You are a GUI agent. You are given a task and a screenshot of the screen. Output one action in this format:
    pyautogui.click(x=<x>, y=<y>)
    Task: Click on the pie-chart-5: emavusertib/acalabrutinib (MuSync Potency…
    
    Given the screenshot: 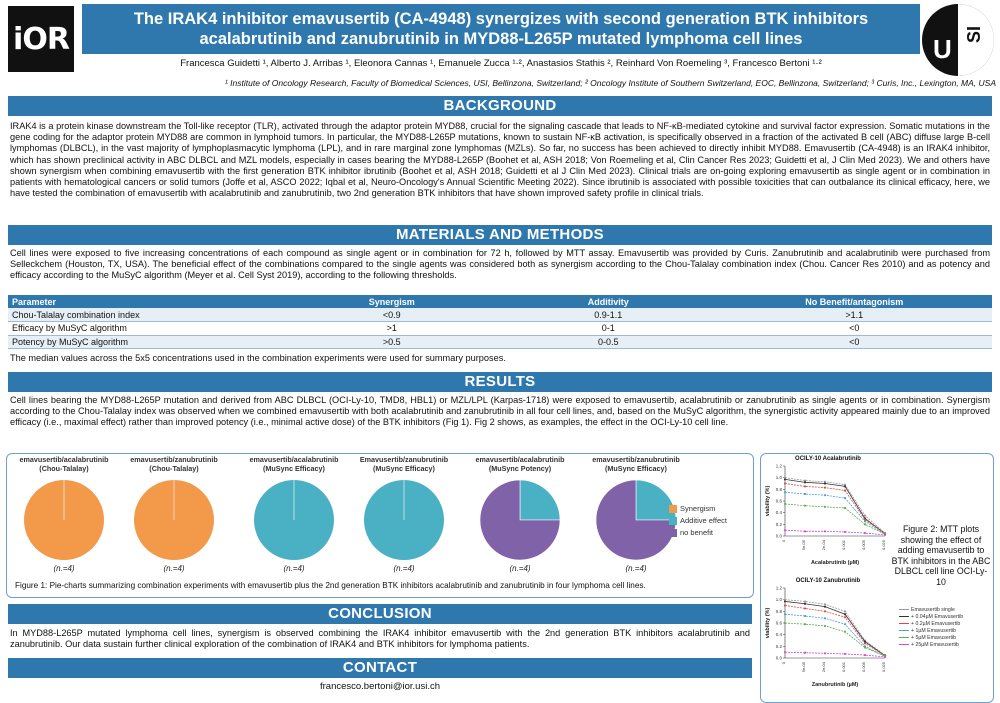 What is the action you would take?
    pyautogui.click(x=520, y=514)
    